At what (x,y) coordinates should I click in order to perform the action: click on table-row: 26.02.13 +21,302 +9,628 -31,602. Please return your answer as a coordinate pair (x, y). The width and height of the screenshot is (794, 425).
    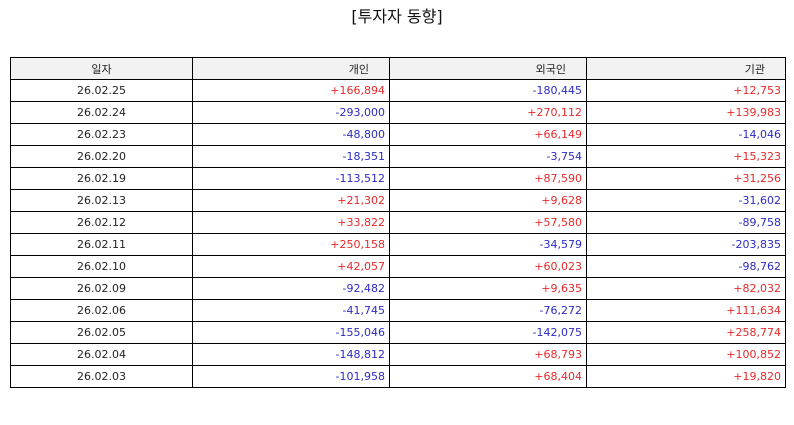
    Looking at the image, I should click on (398, 200).